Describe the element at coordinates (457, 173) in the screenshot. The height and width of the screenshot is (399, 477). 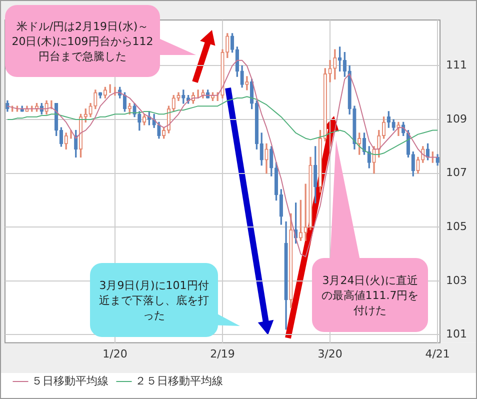
I see `y-tick-label: 107` at that location.